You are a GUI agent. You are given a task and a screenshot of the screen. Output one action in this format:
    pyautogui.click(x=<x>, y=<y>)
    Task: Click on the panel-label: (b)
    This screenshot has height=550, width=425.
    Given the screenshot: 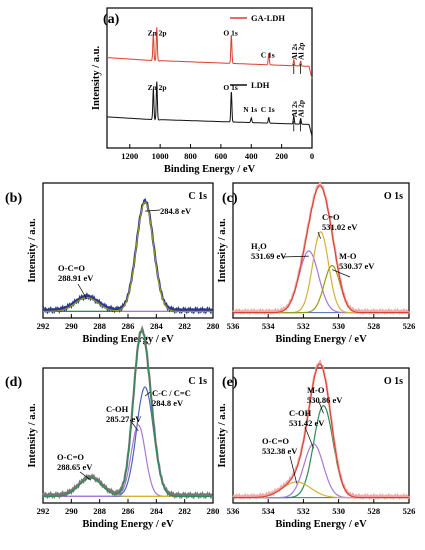 What is the action you would take?
    pyautogui.click(x=13, y=198)
    